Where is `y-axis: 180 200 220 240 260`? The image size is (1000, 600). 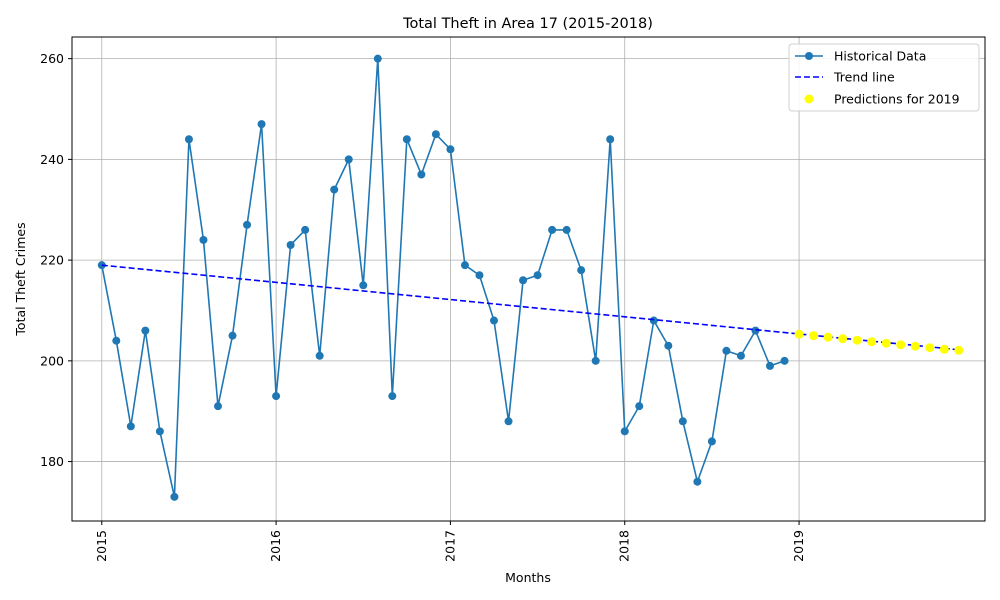
y-axis: 180 200 220 240 260 is located at coordinates (56, 260).